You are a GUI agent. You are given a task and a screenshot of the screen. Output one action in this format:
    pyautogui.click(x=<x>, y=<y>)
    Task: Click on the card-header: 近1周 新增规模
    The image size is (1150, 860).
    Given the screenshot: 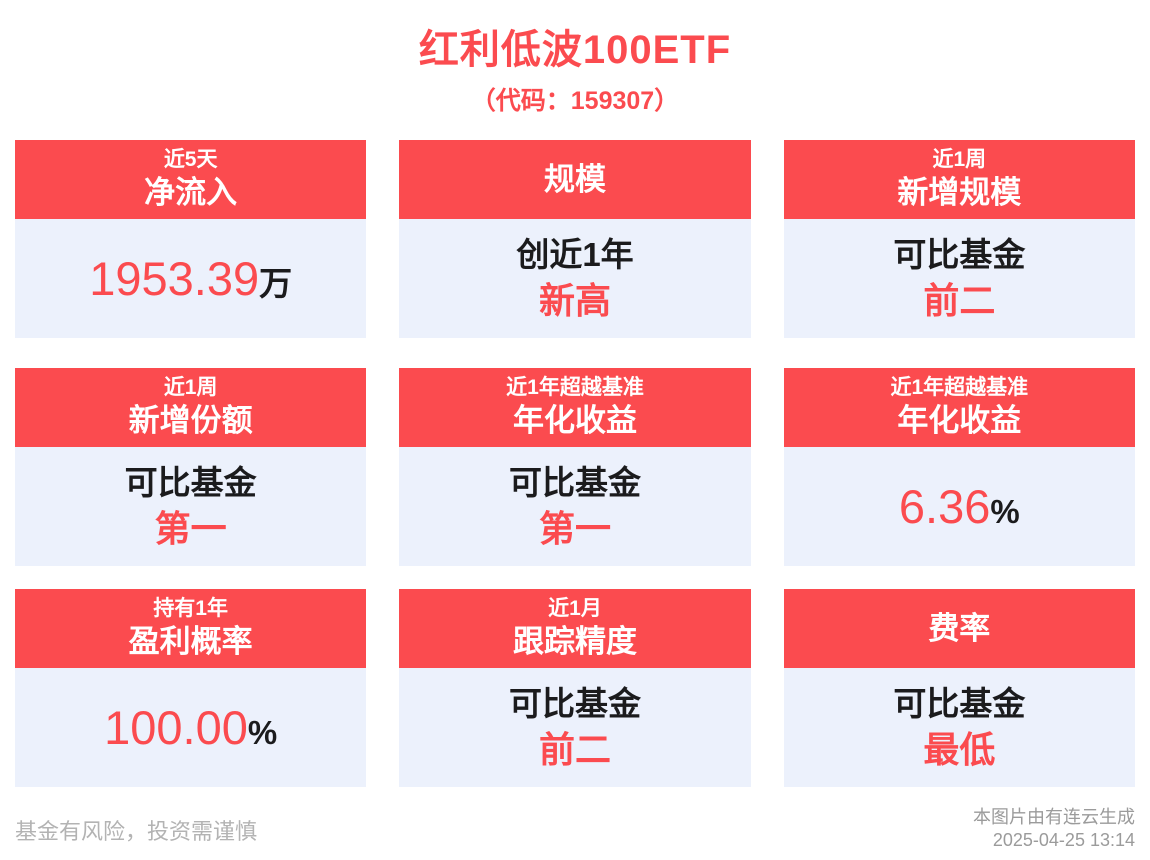 What is the action you would take?
    pyautogui.click(x=959, y=179)
    